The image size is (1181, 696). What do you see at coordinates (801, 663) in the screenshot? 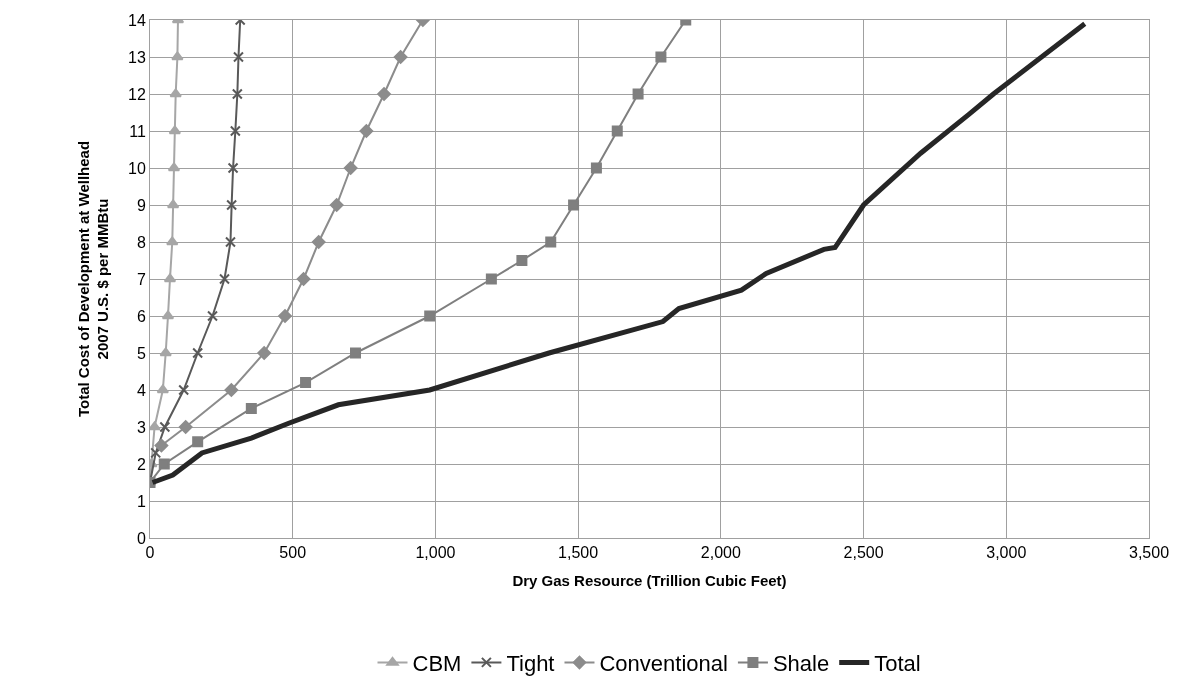
I see `legend-label: Shale` at bounding box center [801, 663].